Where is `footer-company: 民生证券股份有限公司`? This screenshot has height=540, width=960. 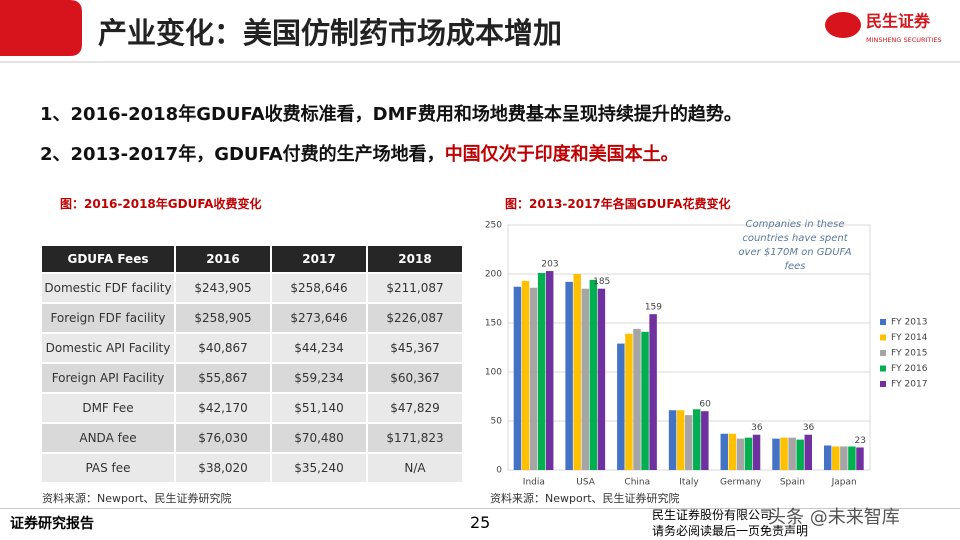 footer-company: 民生证券股份有限公司 is located at coordinates (712, 515).